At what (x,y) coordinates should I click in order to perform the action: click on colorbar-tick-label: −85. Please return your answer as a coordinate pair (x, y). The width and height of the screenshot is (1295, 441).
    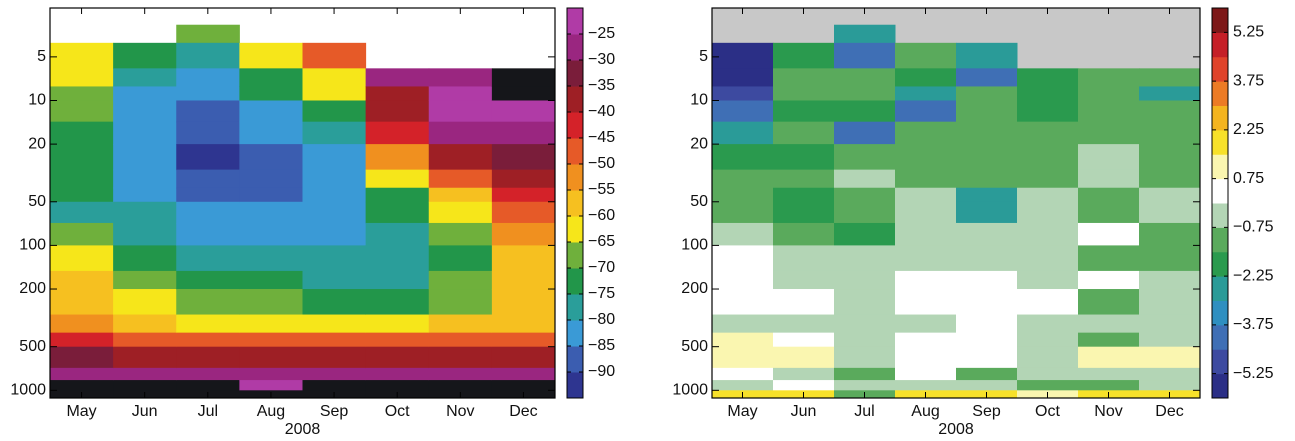
    Looking at the image, I should click on (601, 345).